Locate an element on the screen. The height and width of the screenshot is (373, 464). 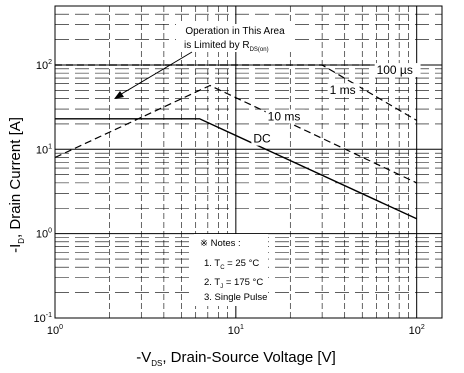
region-arrowhead is located at coordinates (119, 95).